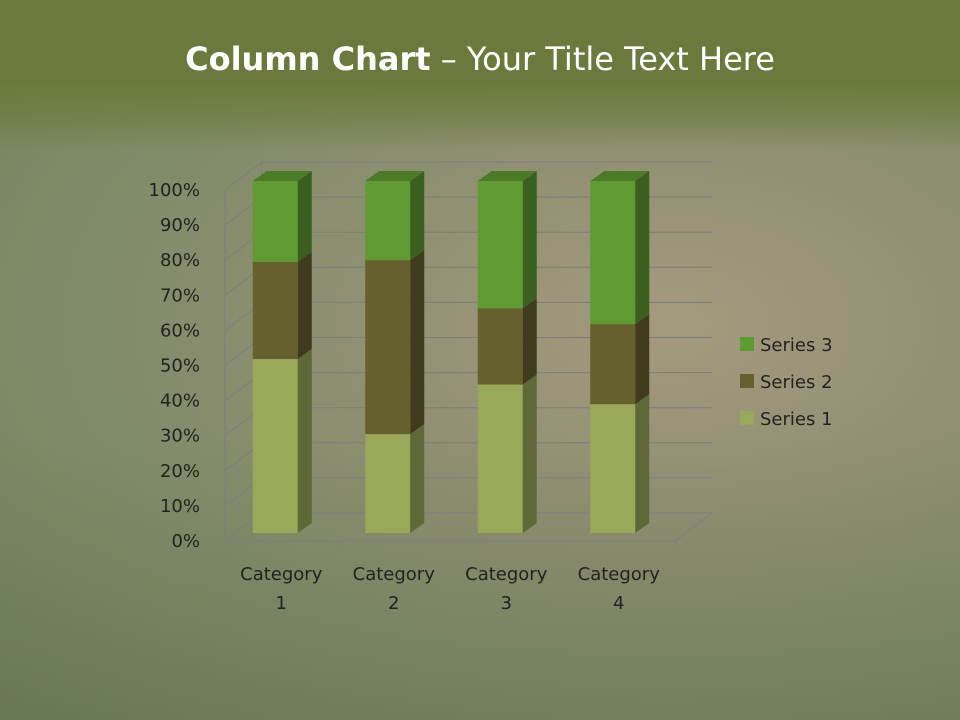 Image resolution: width=960 pixels, height=720 pixels. What do you see at coordinates (506, 603) in the screenshot?
I see `category-label-line: 3` at bounding box center [506, 603].